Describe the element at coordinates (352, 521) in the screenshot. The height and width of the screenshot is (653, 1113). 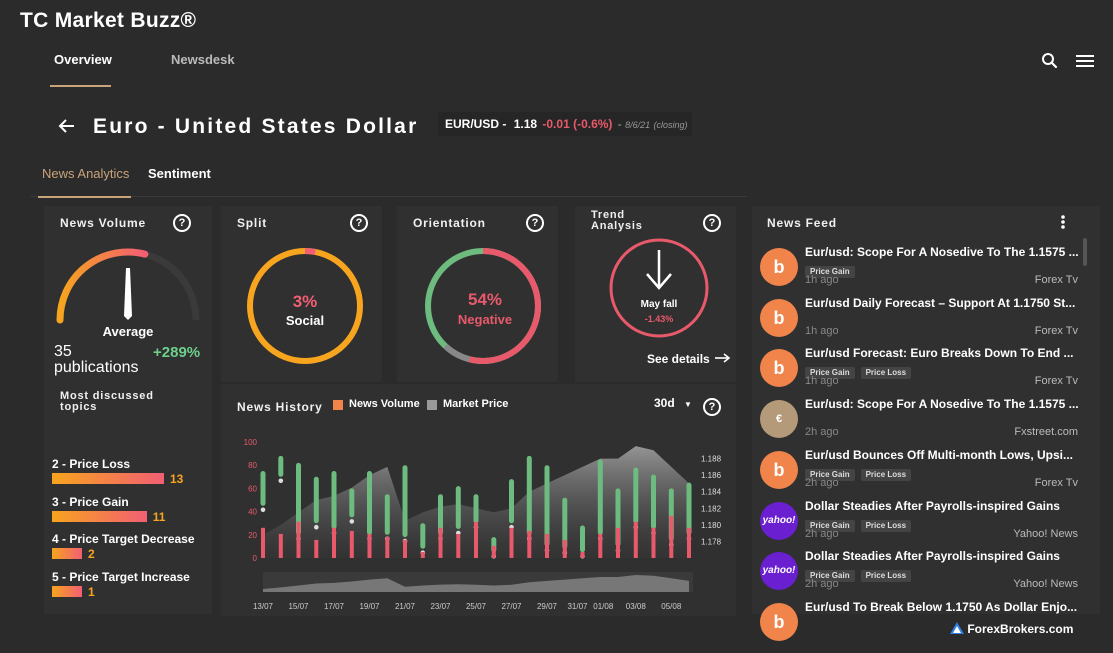
I see `price-marker` at that location.